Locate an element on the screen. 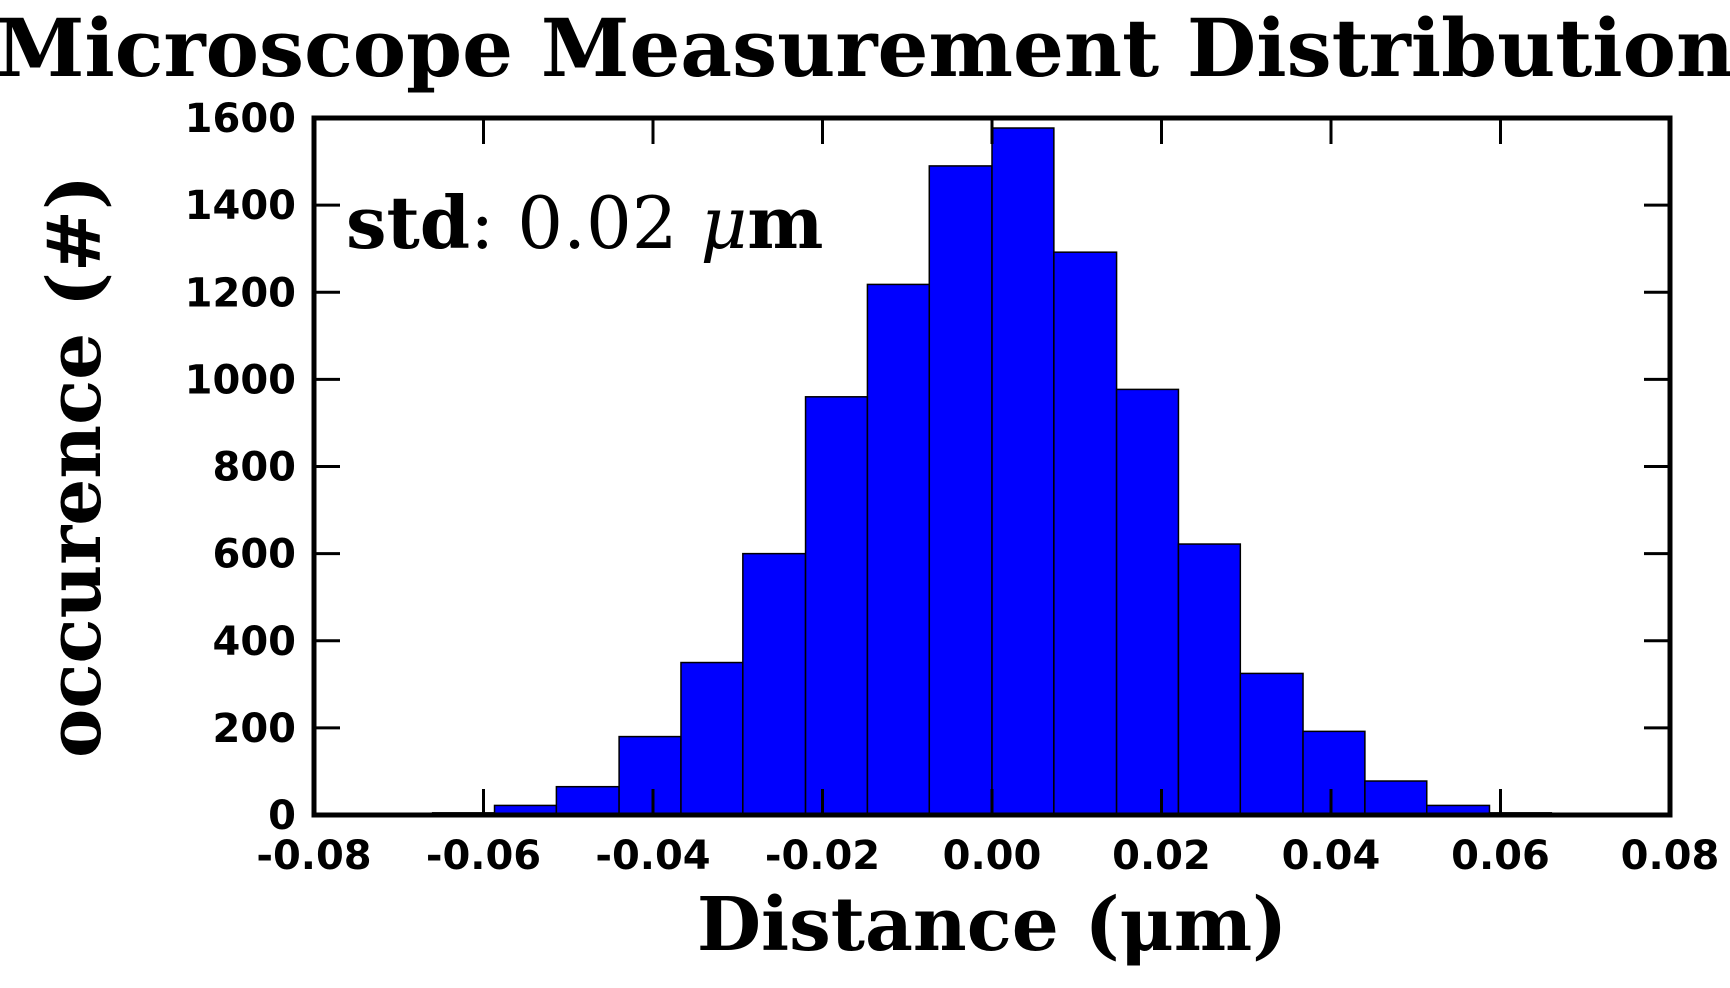  std-annotation-value: 0.02 is located at coordinates (597, 223).